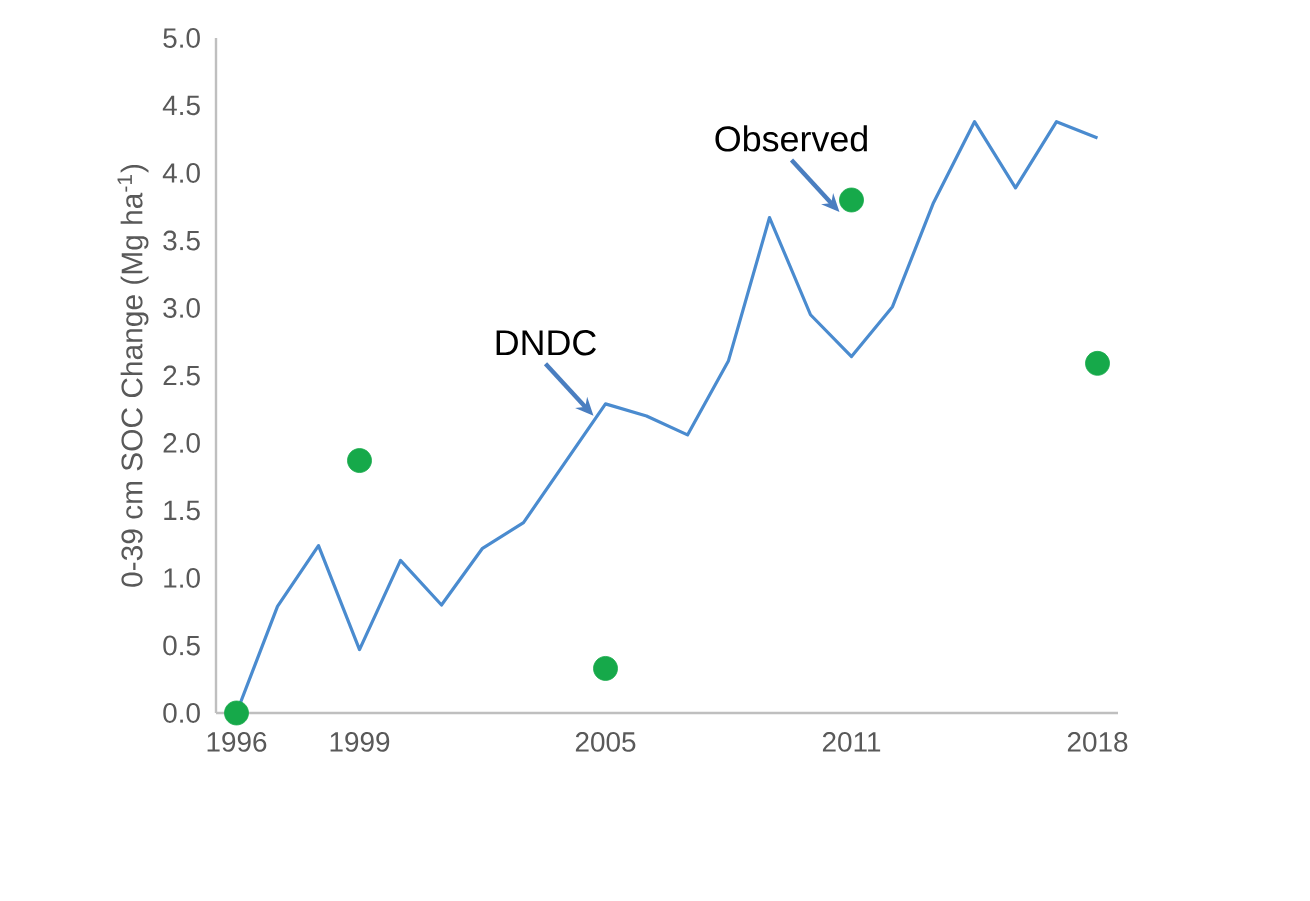 The image size is (1310, 901). I want to click on y-tick-label: 3.5, so click(181, 240).